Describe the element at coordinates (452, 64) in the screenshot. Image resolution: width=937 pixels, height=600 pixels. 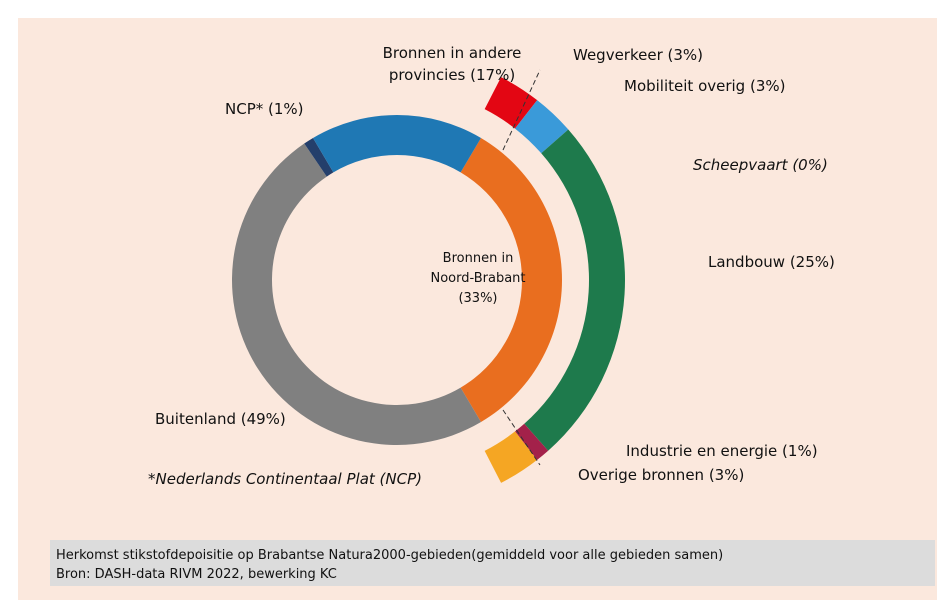
I see `slice-label: Bronnen in andere provincies (17%)` at that location.